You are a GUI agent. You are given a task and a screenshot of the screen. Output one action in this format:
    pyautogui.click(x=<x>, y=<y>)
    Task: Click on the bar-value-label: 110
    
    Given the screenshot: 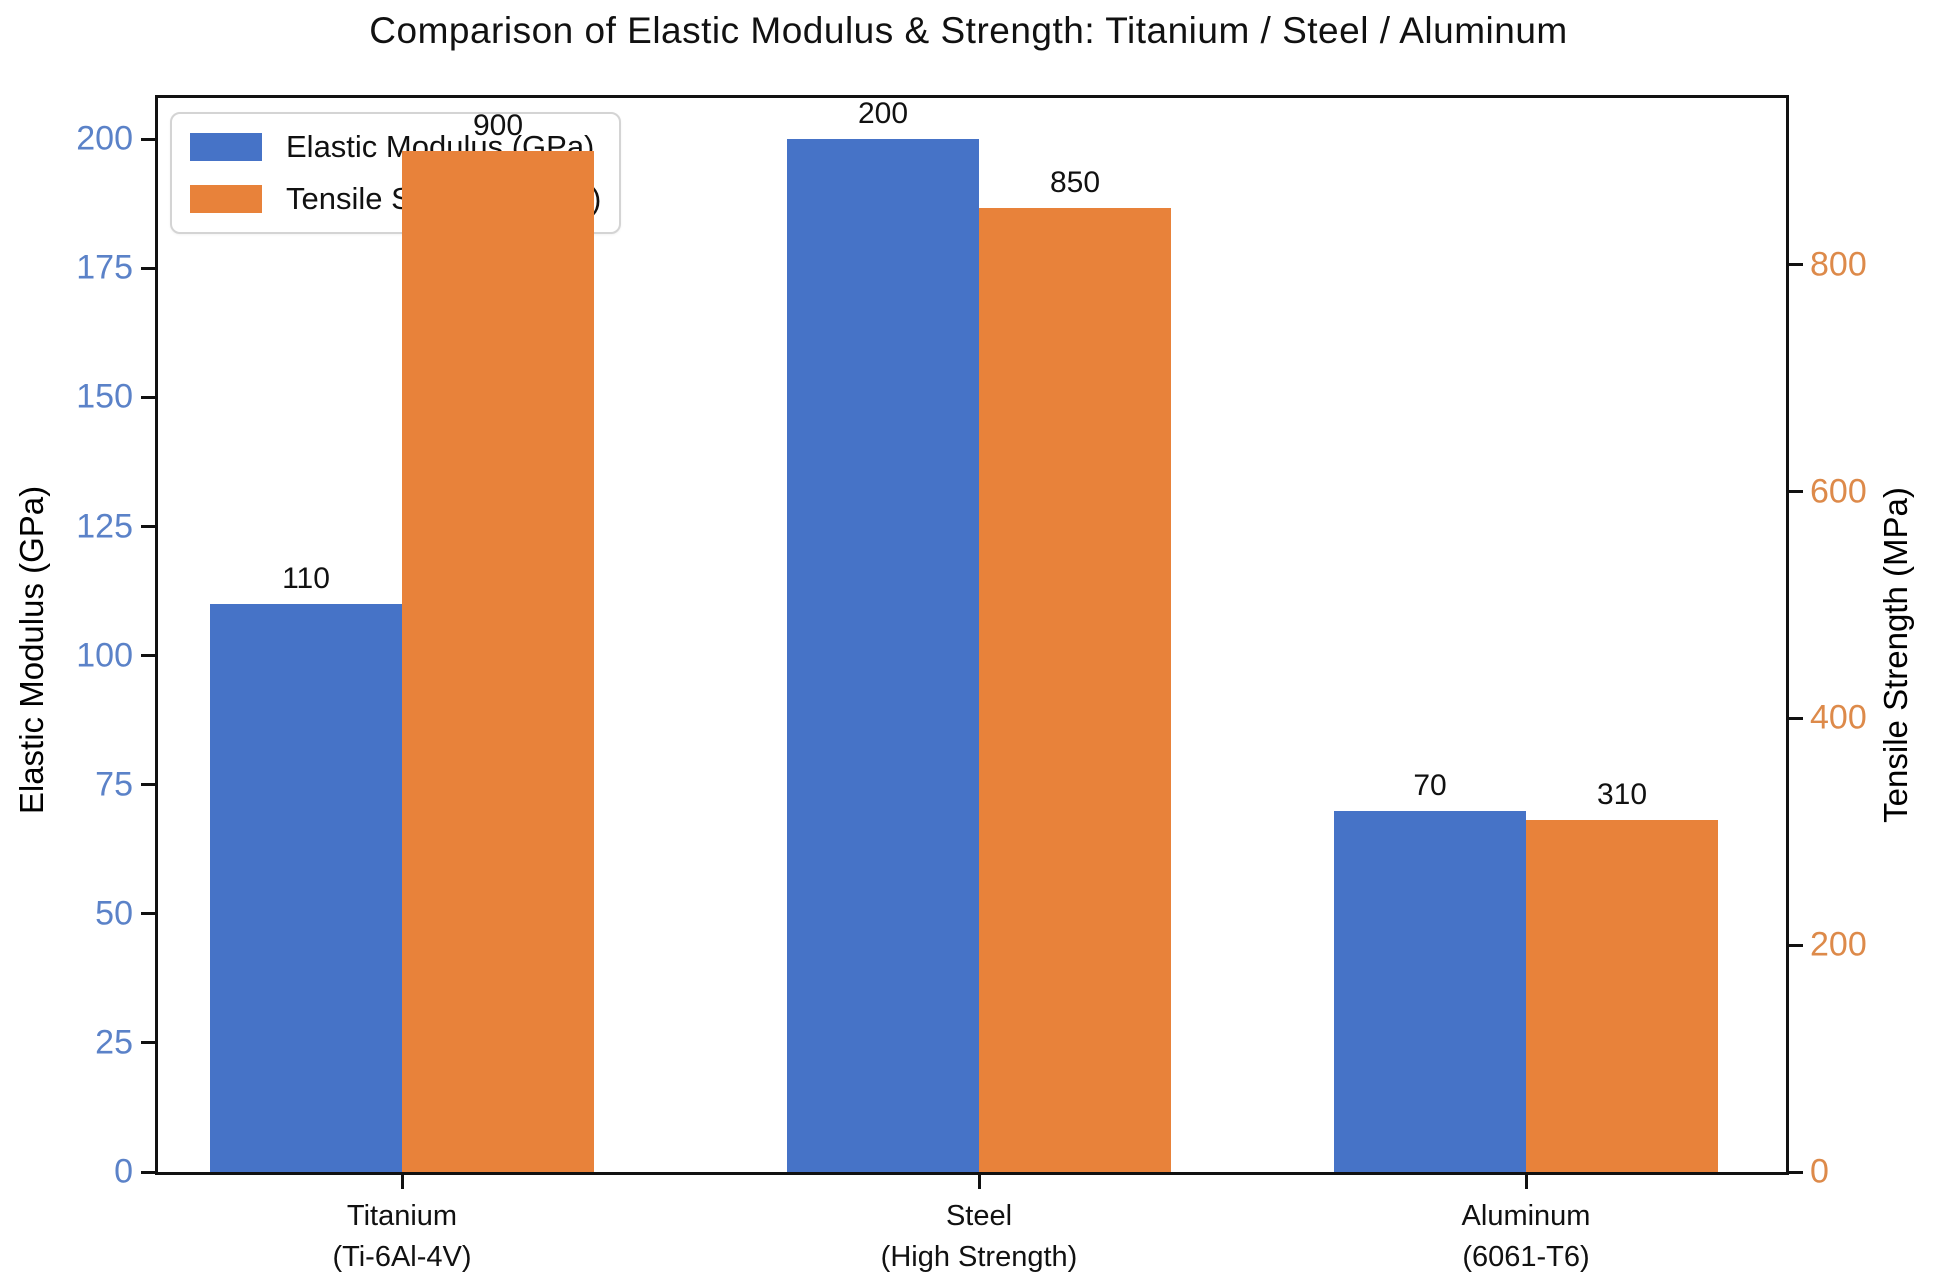 What is the action you would take?
    pyautogui.click(x=306, y=579)
    